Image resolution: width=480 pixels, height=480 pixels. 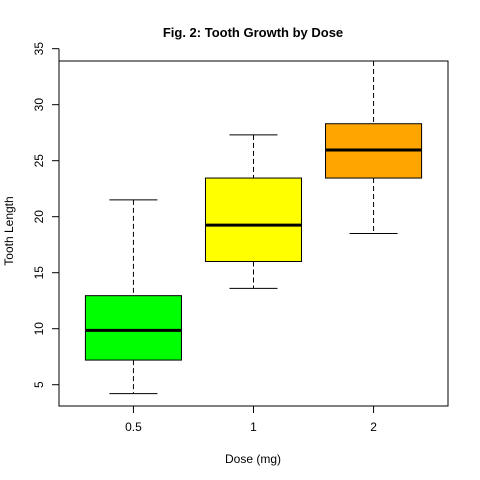 What do you see at coordinates (253, 427) in the screenshot?
I see `x-tick-label: 1` at bounding box center [253, 427].